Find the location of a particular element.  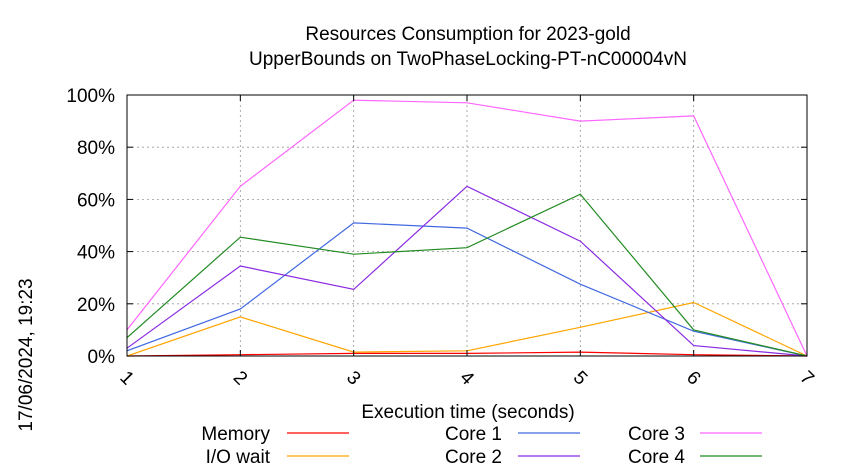

legend-label: Core 3 is located at coordinates (656, 434).